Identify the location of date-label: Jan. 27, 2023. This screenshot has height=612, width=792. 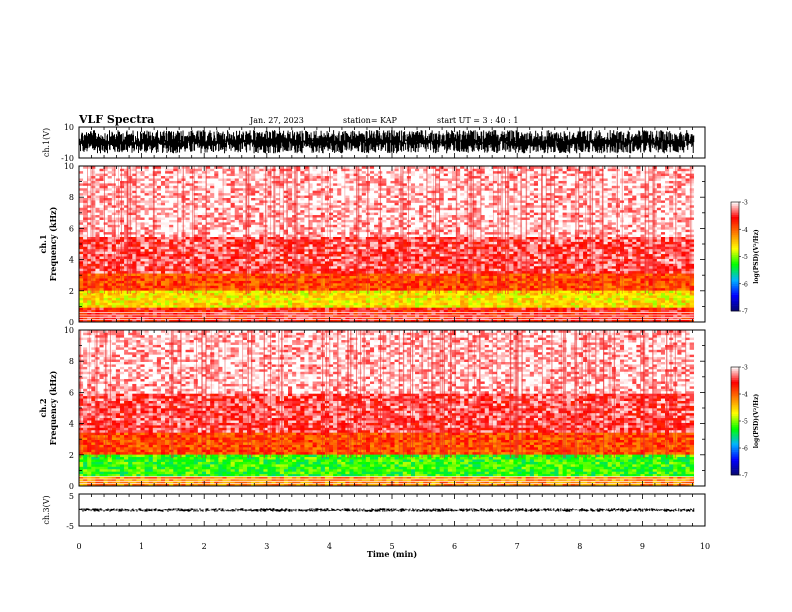
(276, 120).